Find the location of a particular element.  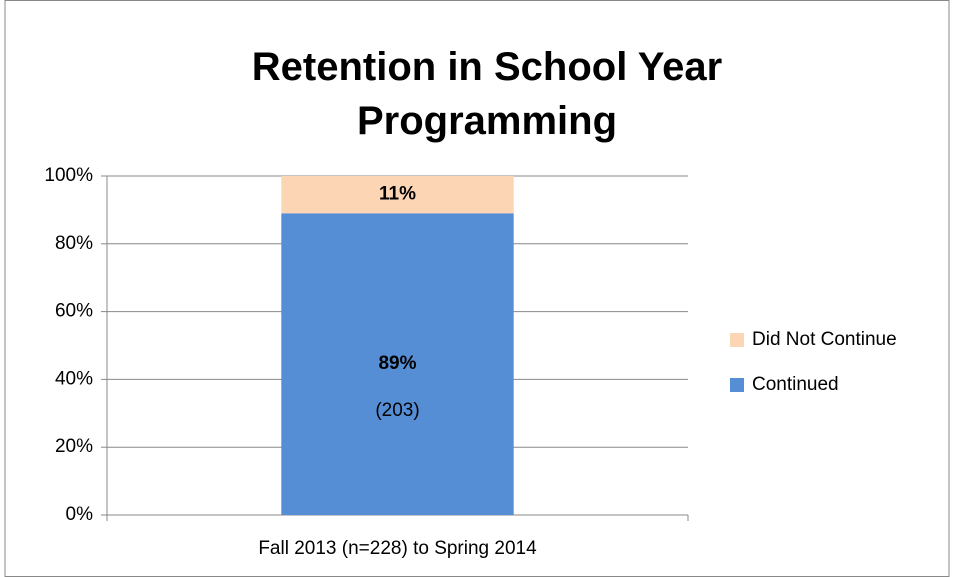

y-tick-label: 80% is located at coordinates (74, 243).